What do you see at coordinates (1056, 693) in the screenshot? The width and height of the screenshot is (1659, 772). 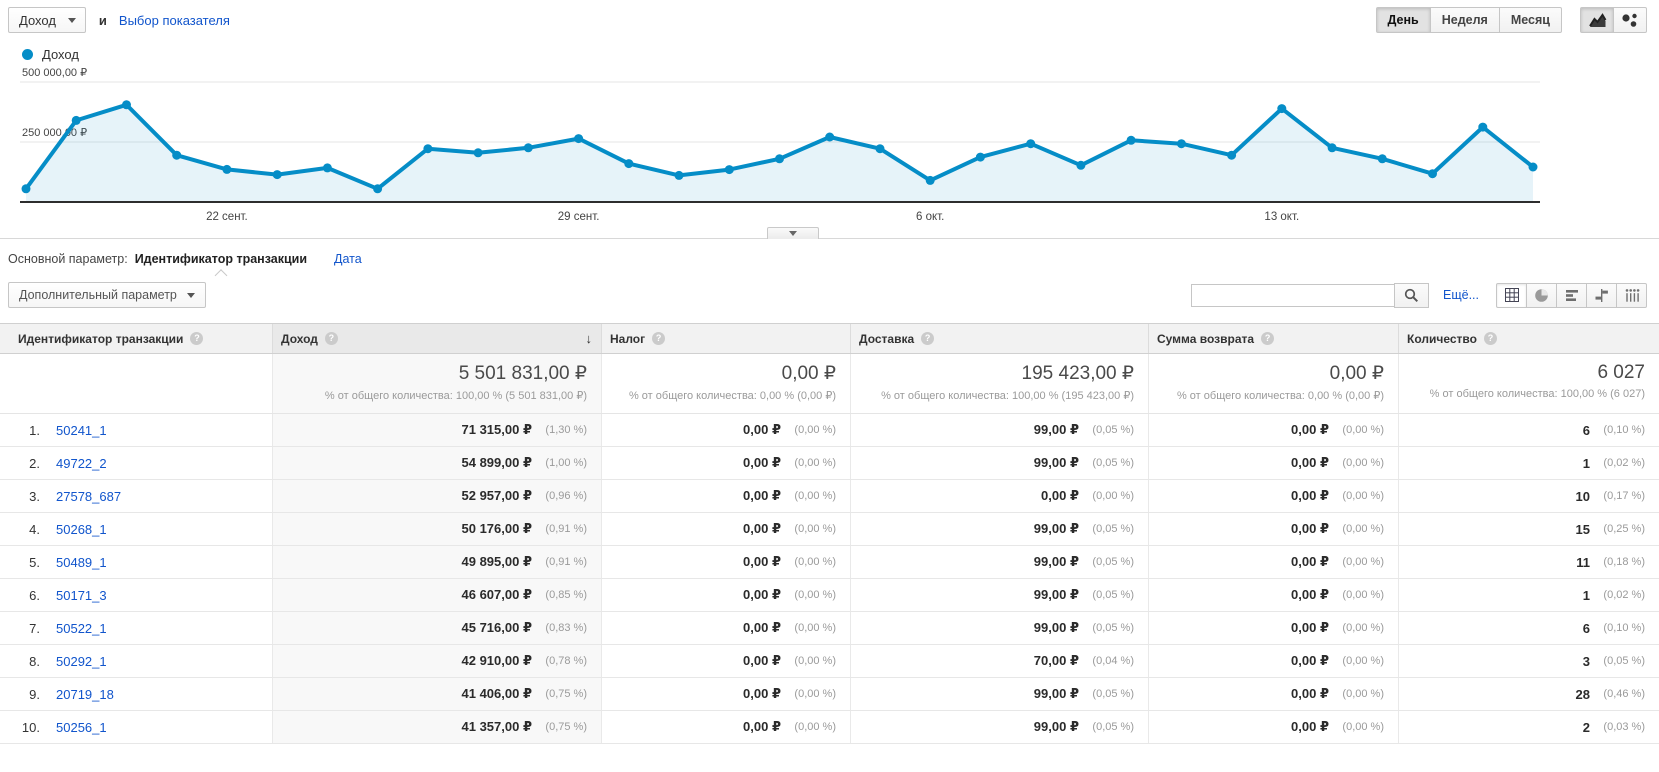 I see `cell-value: 99,00 ₽` at bounding box center [1056, 693].